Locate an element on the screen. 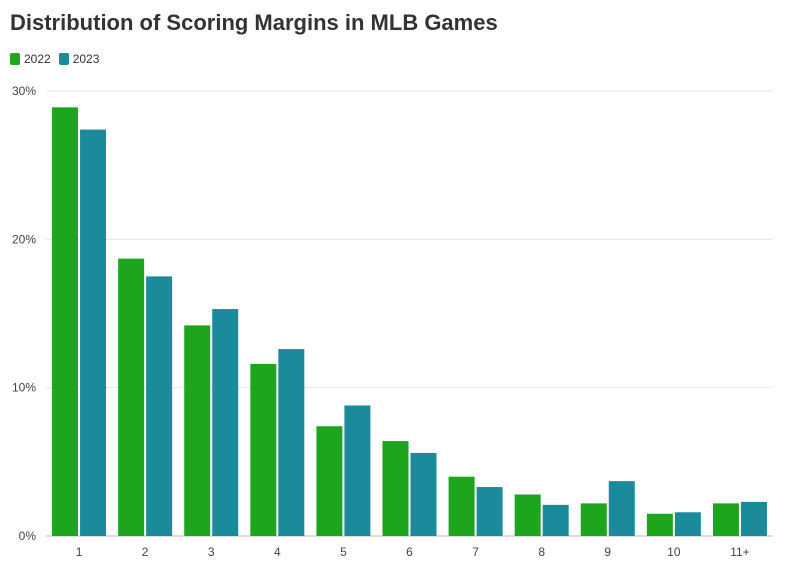 The width and height of the screenshot is (796, 575). bar-2022-11+ is located at coordinates (725, 519).